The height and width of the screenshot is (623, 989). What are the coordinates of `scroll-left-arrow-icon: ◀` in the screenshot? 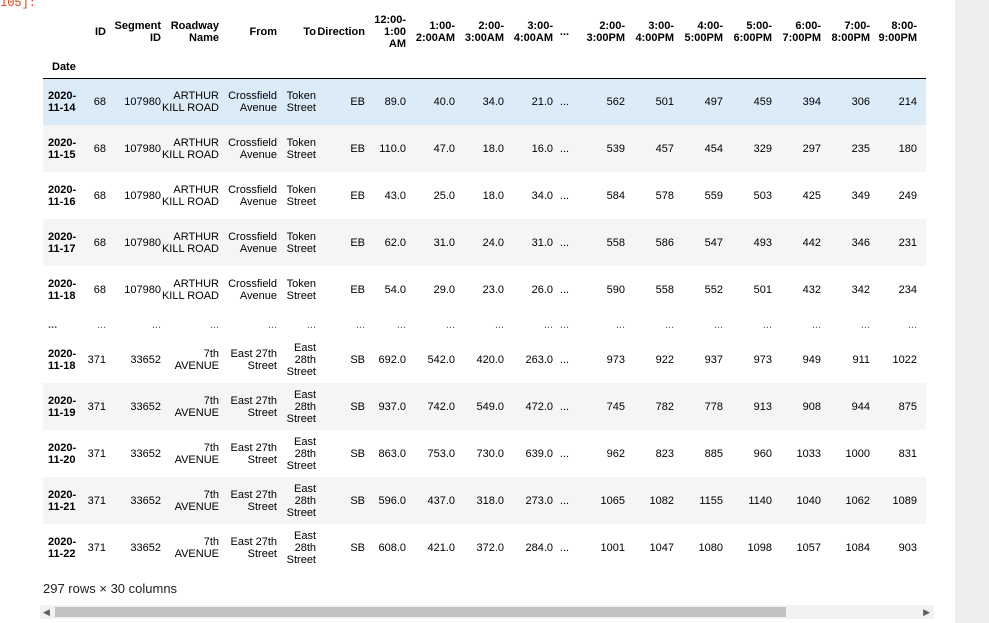 It's located at (46, 612).